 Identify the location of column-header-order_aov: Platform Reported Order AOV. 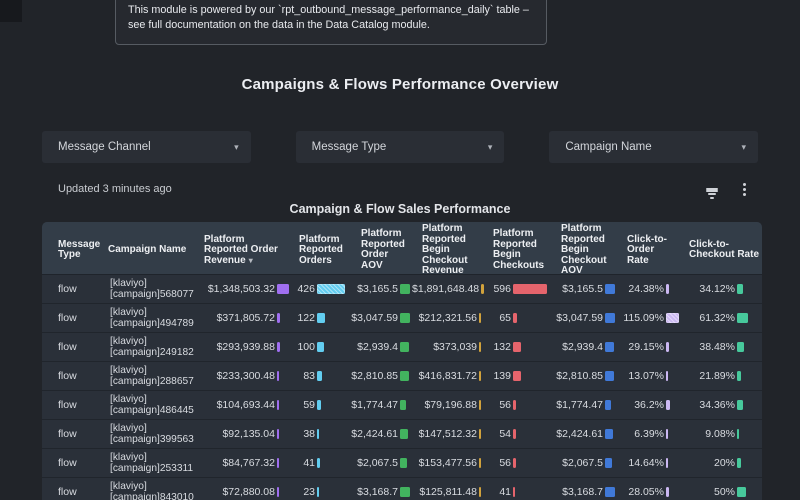
(383, 250).